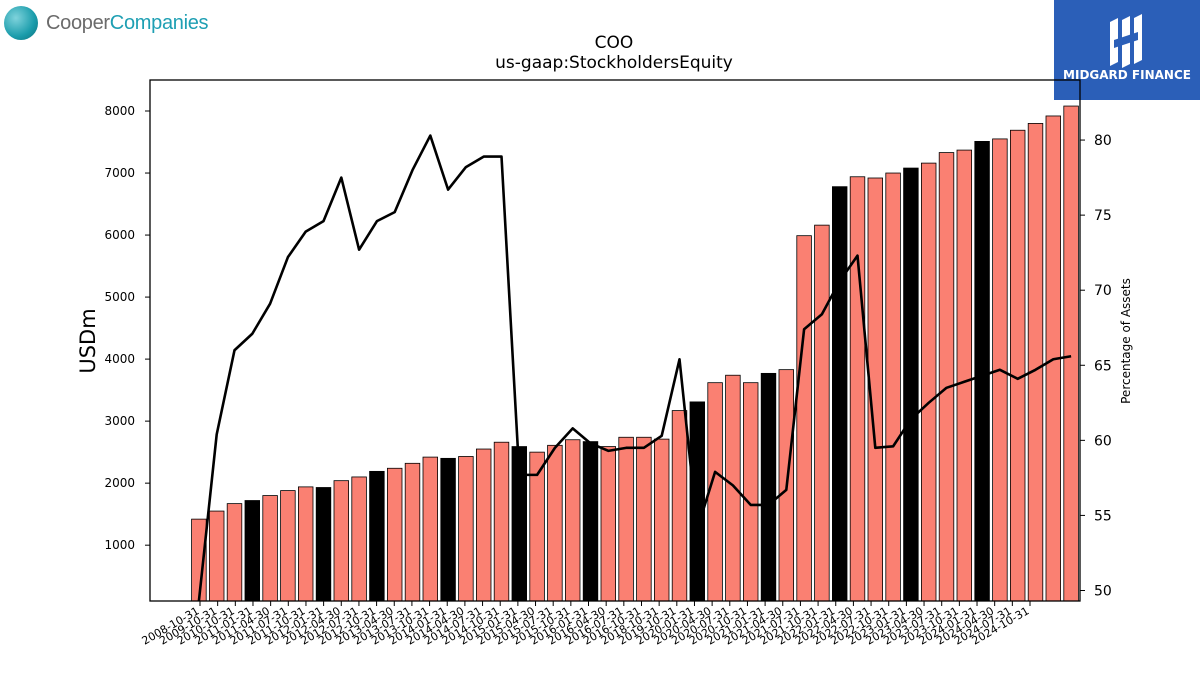  I want to click on y2-tick-label: 80, so click(1103, 141).